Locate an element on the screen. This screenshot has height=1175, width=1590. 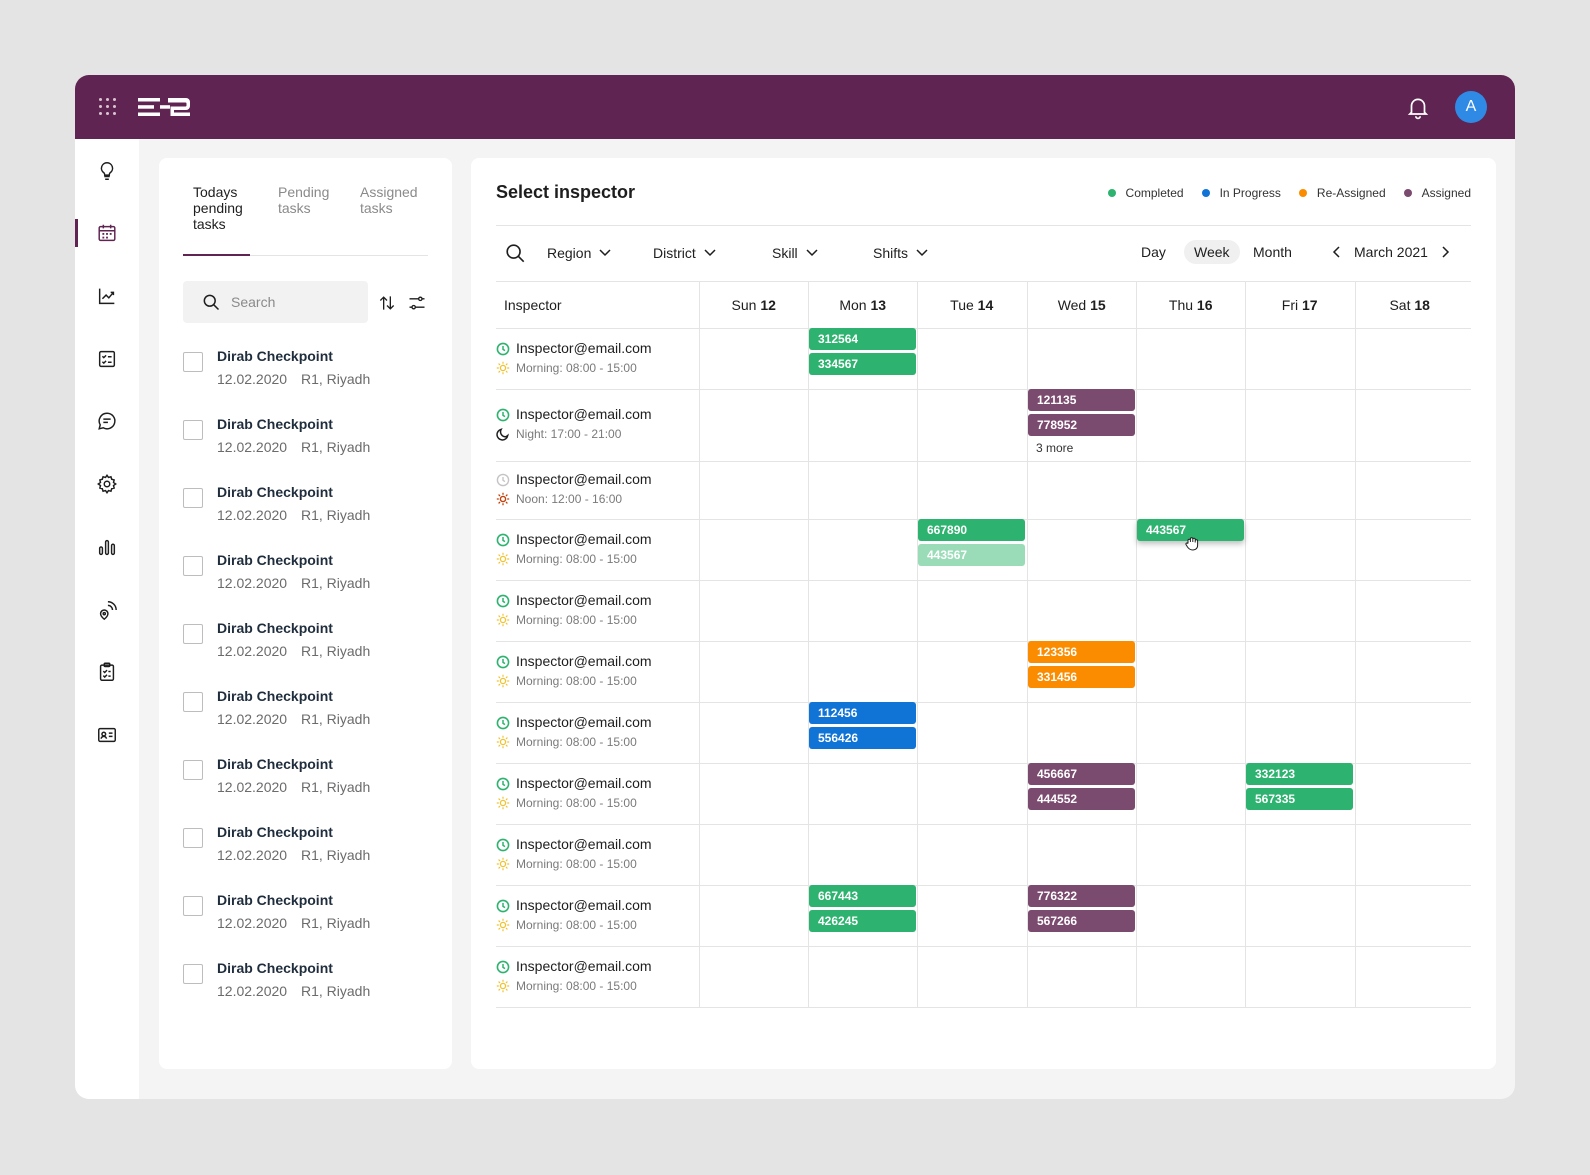
task-chip-ghost: 443567 is located at coordinates (971, 555).